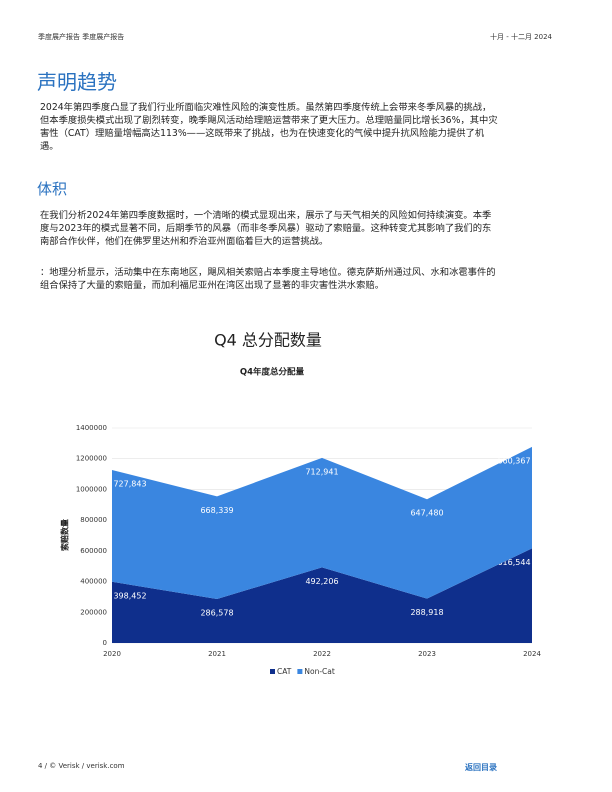 Image resolution: width=612 pixels, height=792 pixels. What do you see at coordinates (520, 37) in the screenshot?
I see `header-period: 十月 - 十二月 2024` at bounding box center [520, 37].